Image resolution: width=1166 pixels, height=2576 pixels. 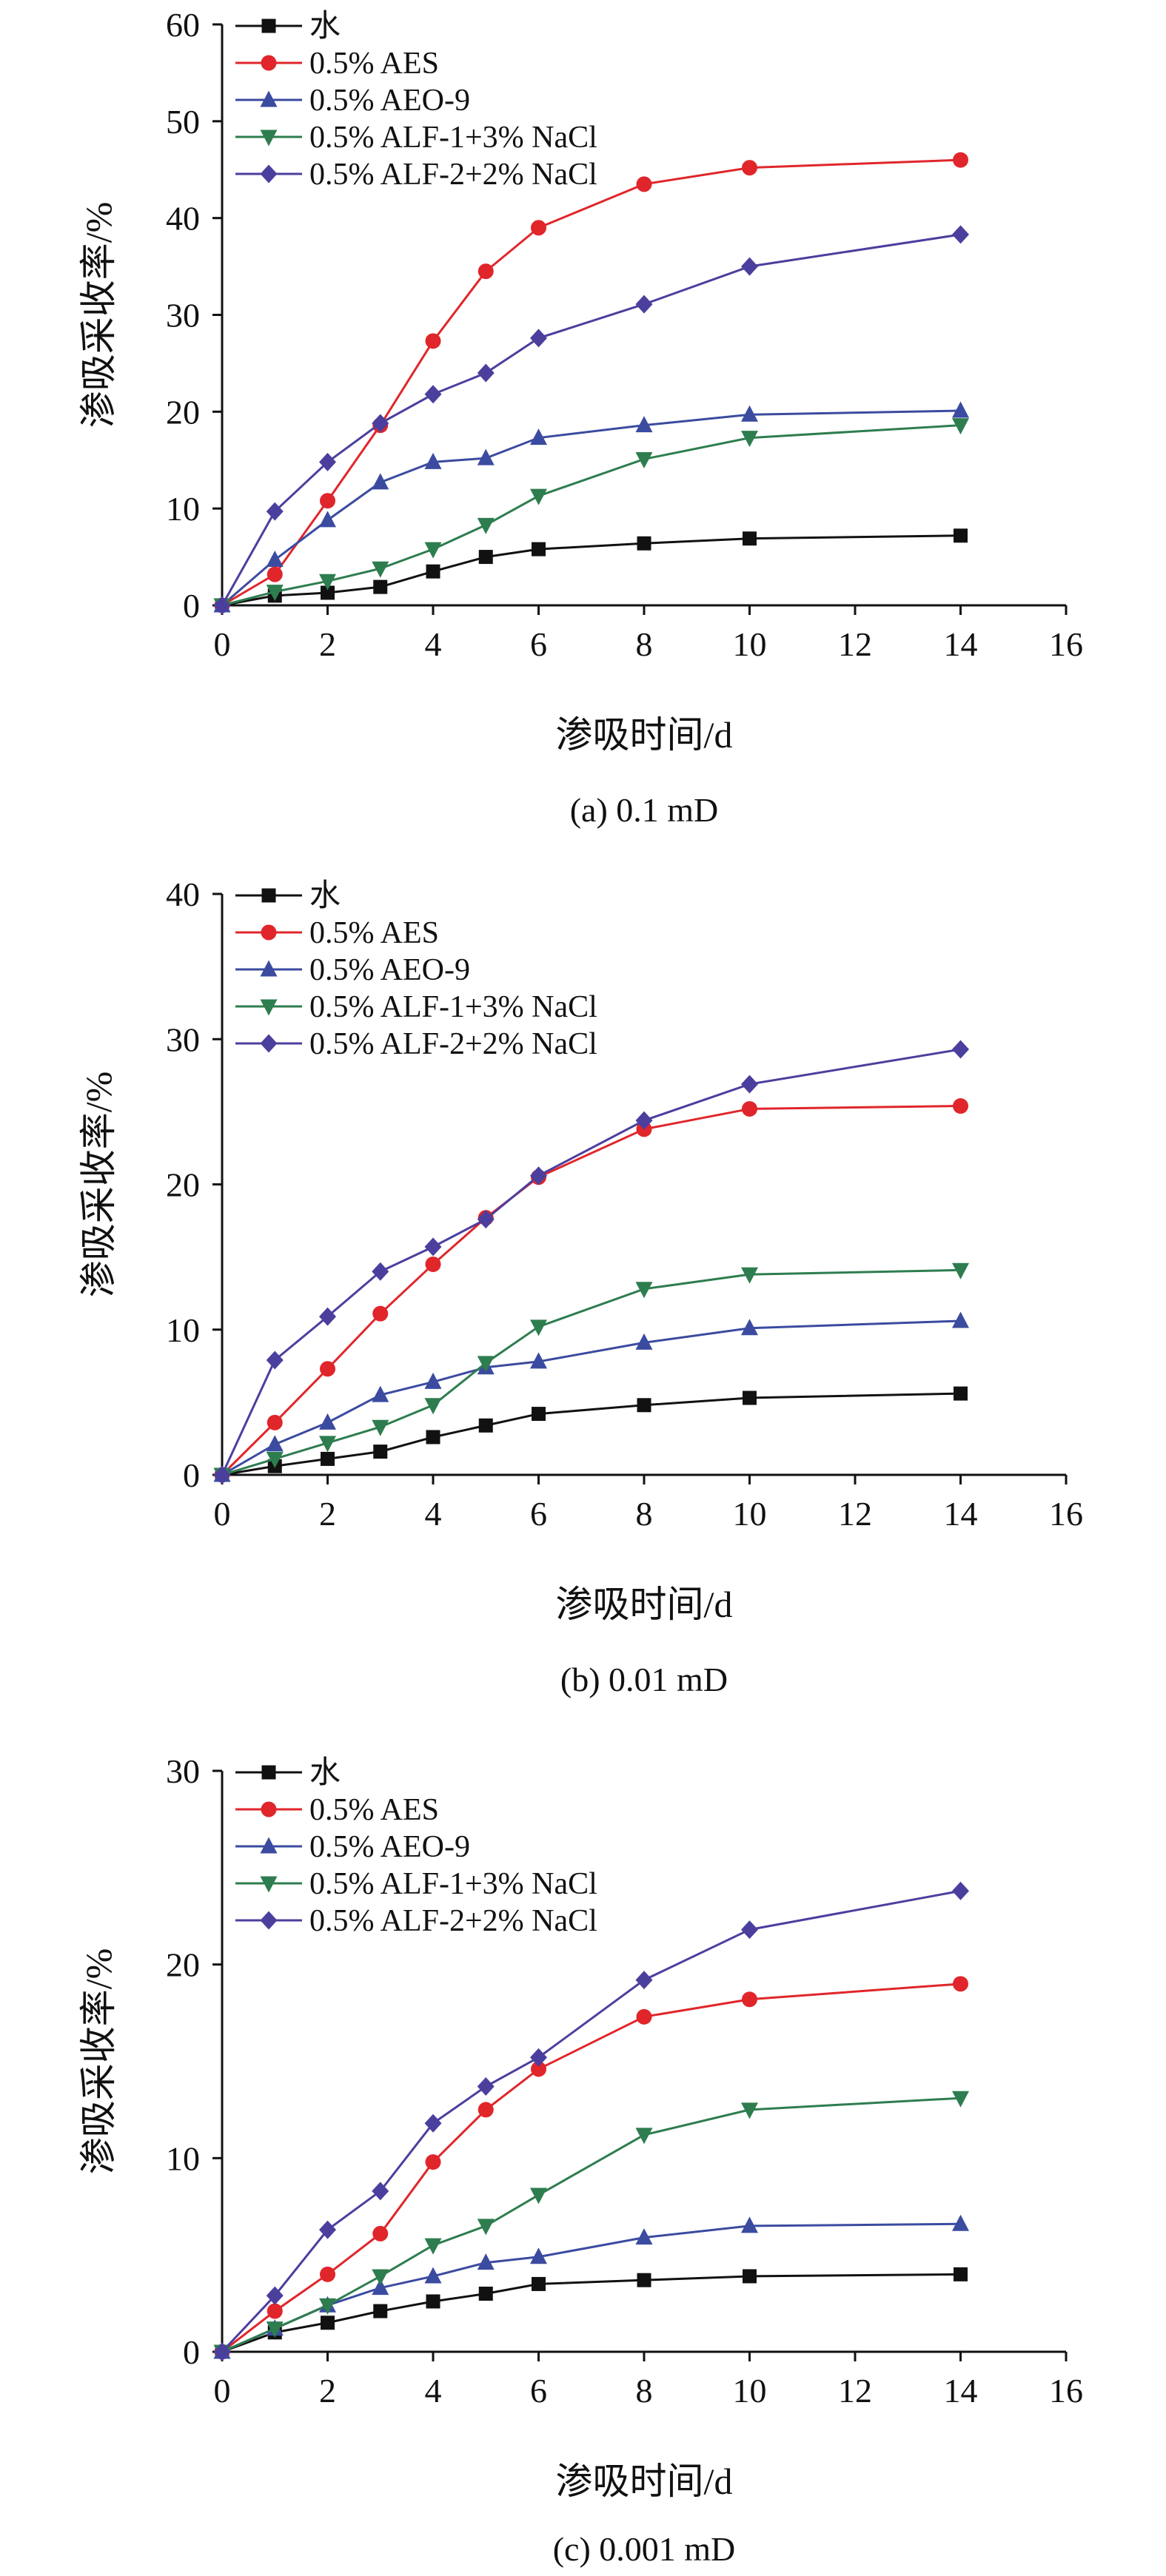 I want to click on x-tick-label: 10, so click(x=750, y=1514).